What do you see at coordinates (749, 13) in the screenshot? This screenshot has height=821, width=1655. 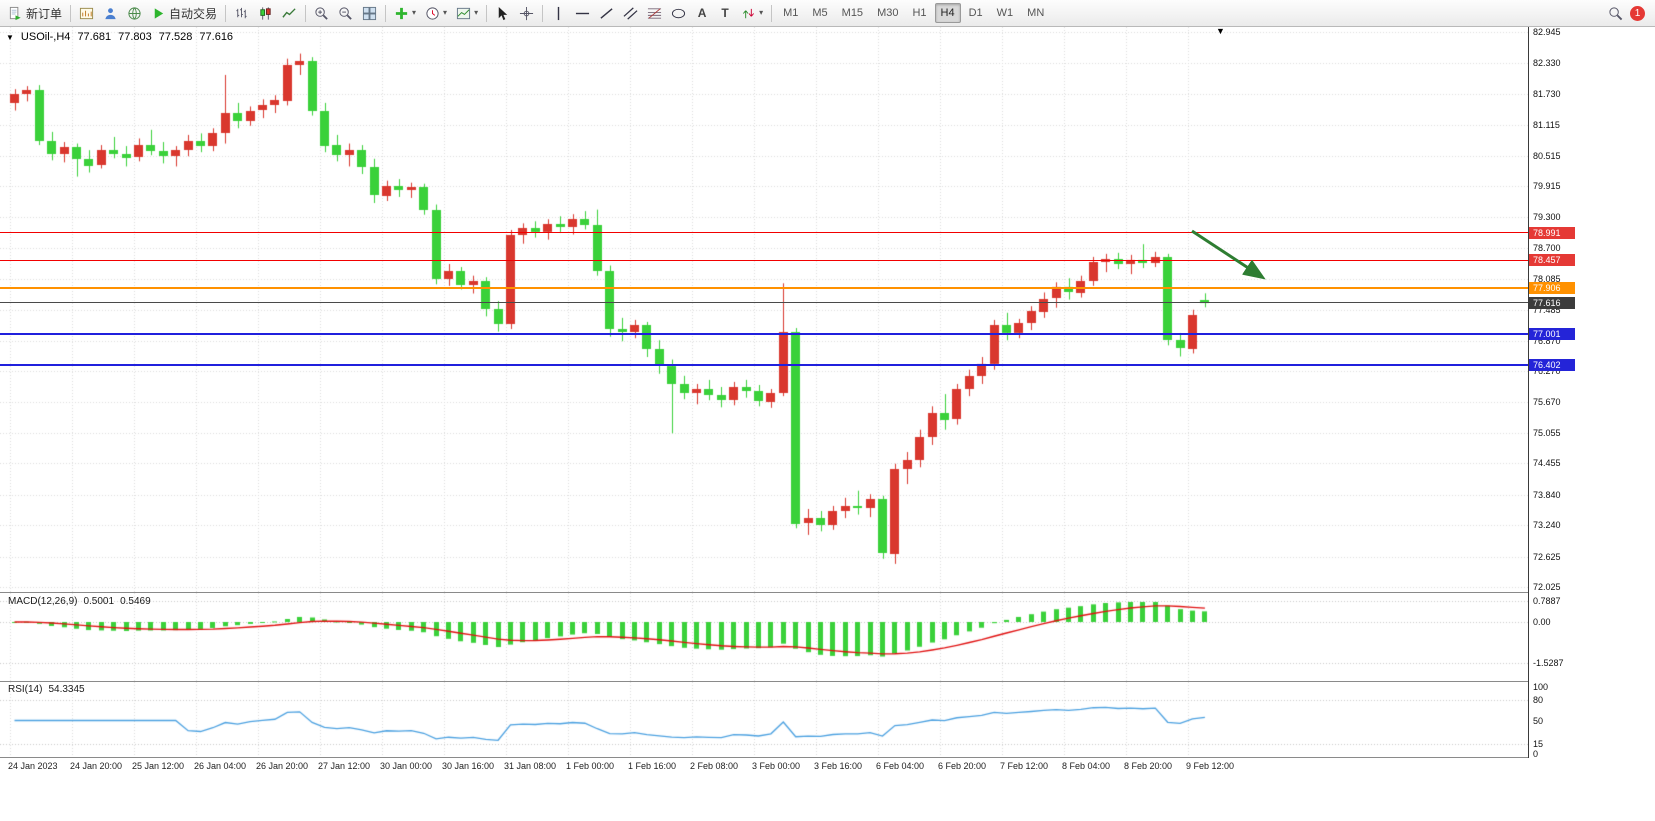 I see `arrows-icon` at bounding box center [749, 13].